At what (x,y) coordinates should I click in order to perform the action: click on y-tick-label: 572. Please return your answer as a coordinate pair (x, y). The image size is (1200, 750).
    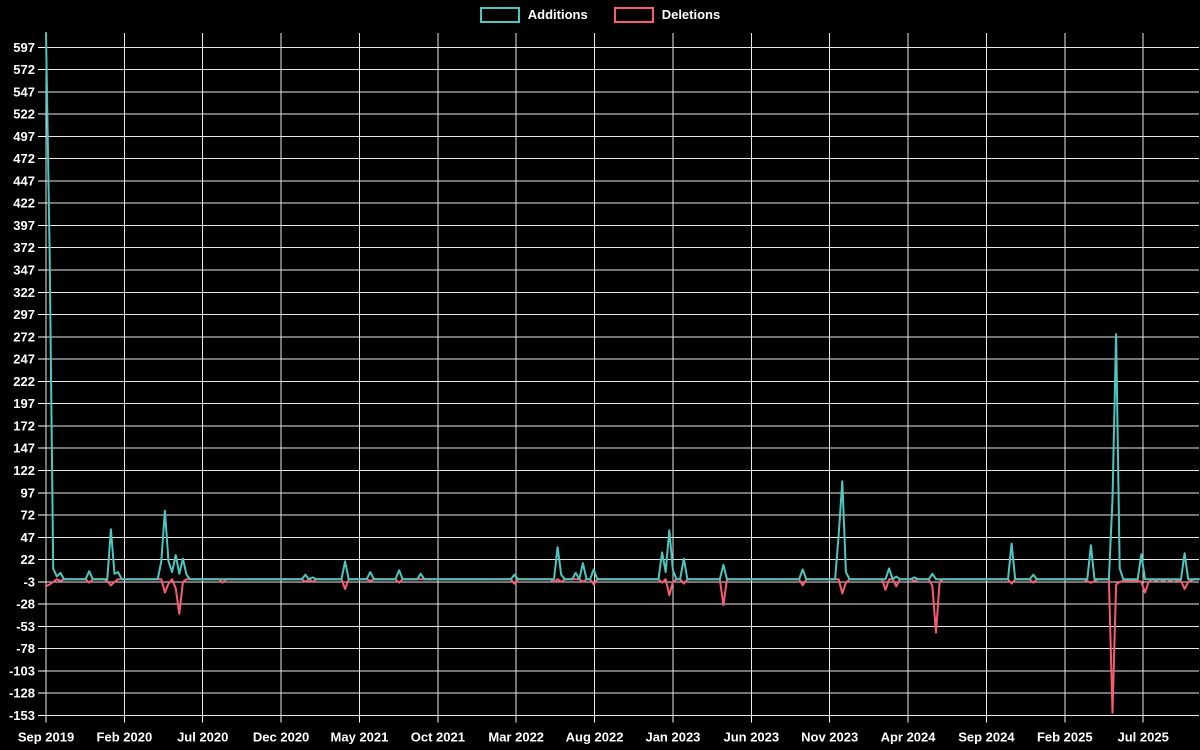
    Looking at the image, I should click on (24, 69).